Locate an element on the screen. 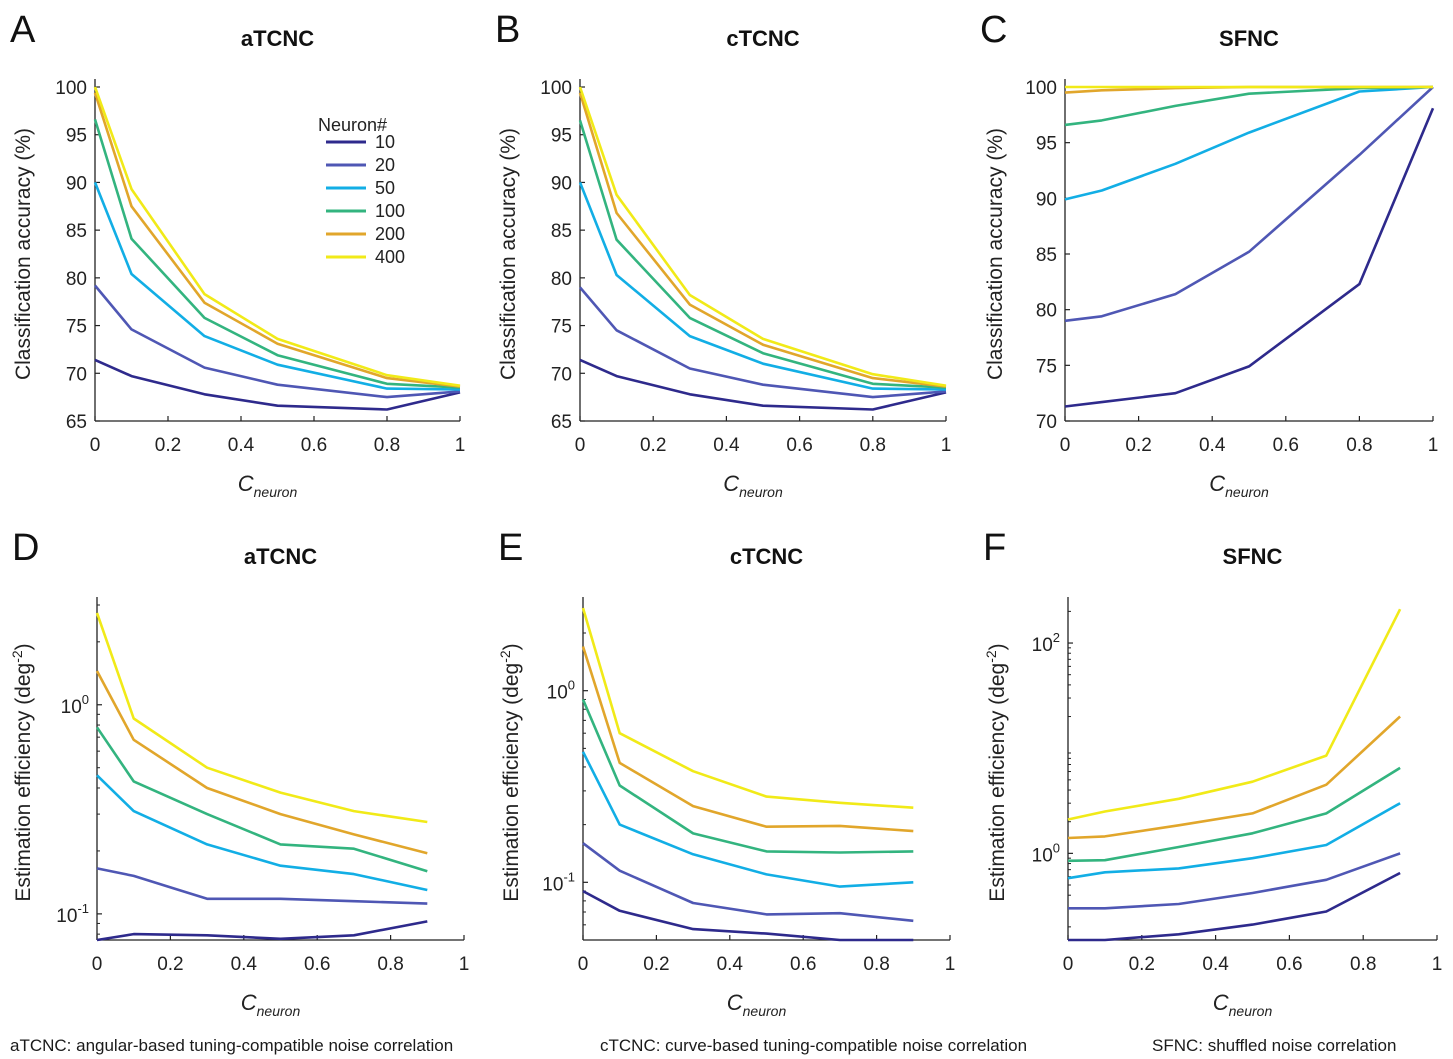 Image resolution: width=1453 pixels, height=1059 pixels. y-tick-label: 65 is located at coordinates (561, 422).